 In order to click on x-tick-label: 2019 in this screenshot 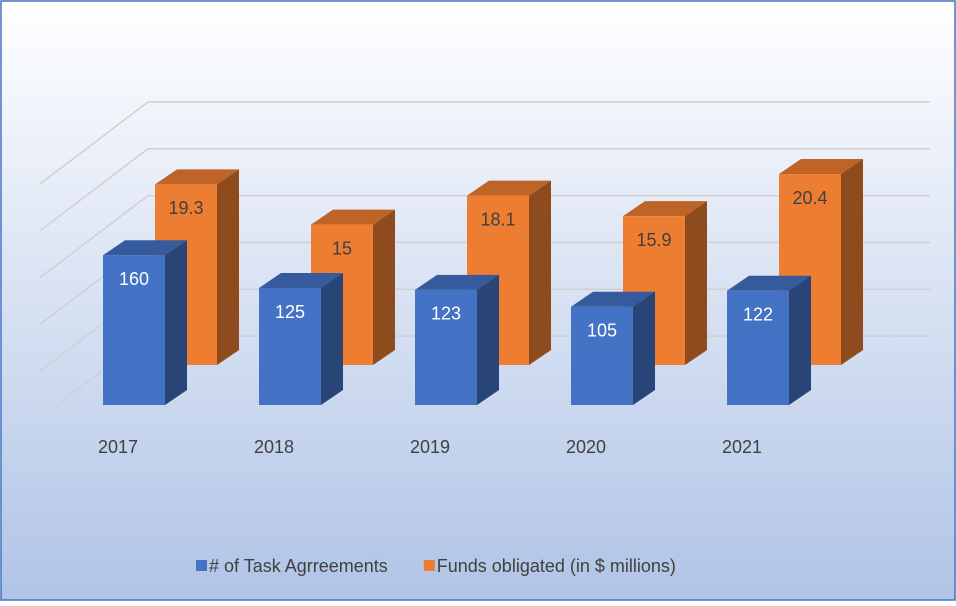, I will do `click(430, 447)`.